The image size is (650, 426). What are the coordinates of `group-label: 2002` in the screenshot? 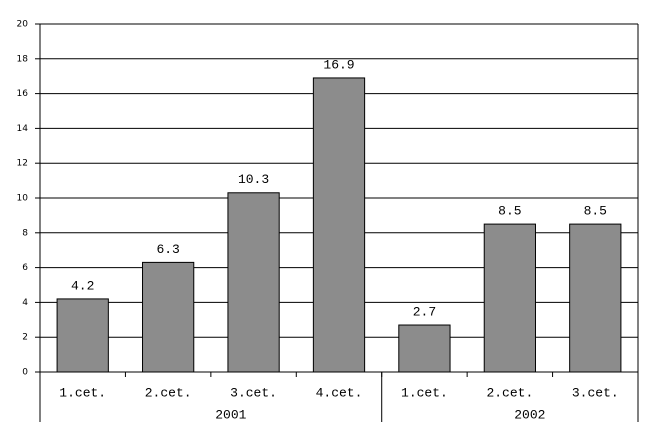 It's located at (529, 414).